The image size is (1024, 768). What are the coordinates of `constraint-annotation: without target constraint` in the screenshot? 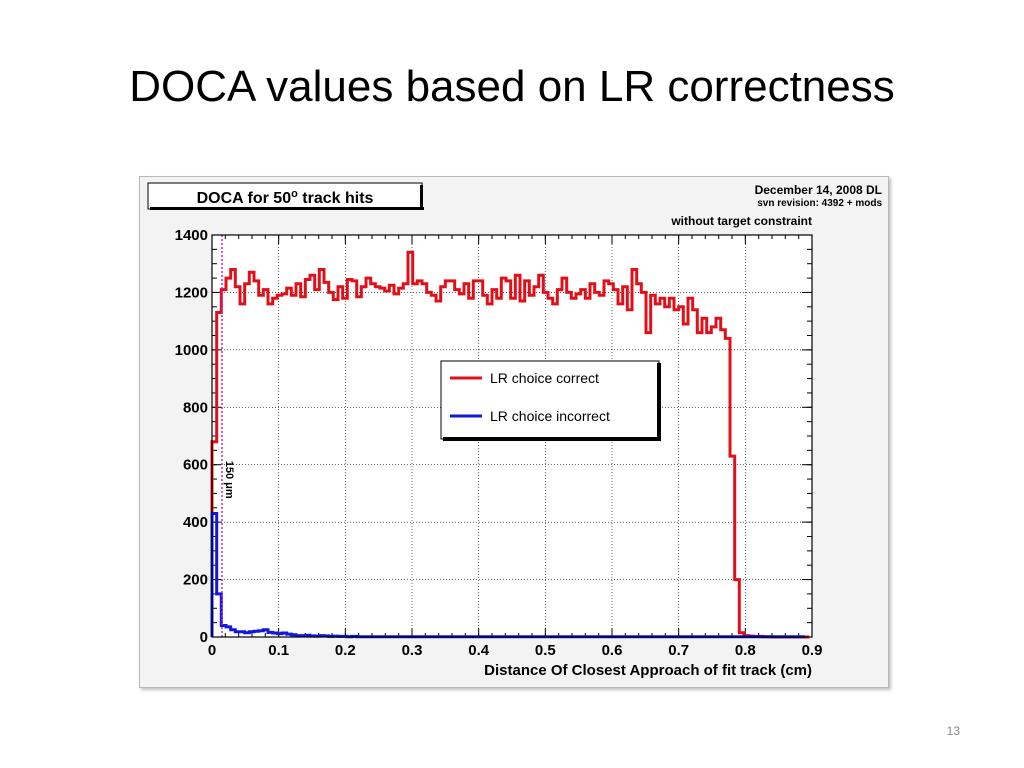 It's located at (741, 221).